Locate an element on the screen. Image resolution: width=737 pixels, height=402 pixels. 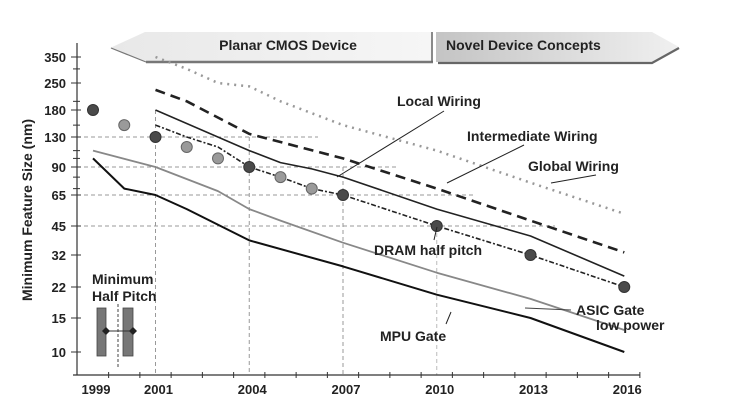
banner-novel-label: Novel Device Concepts is located at coordinates (523, 45).